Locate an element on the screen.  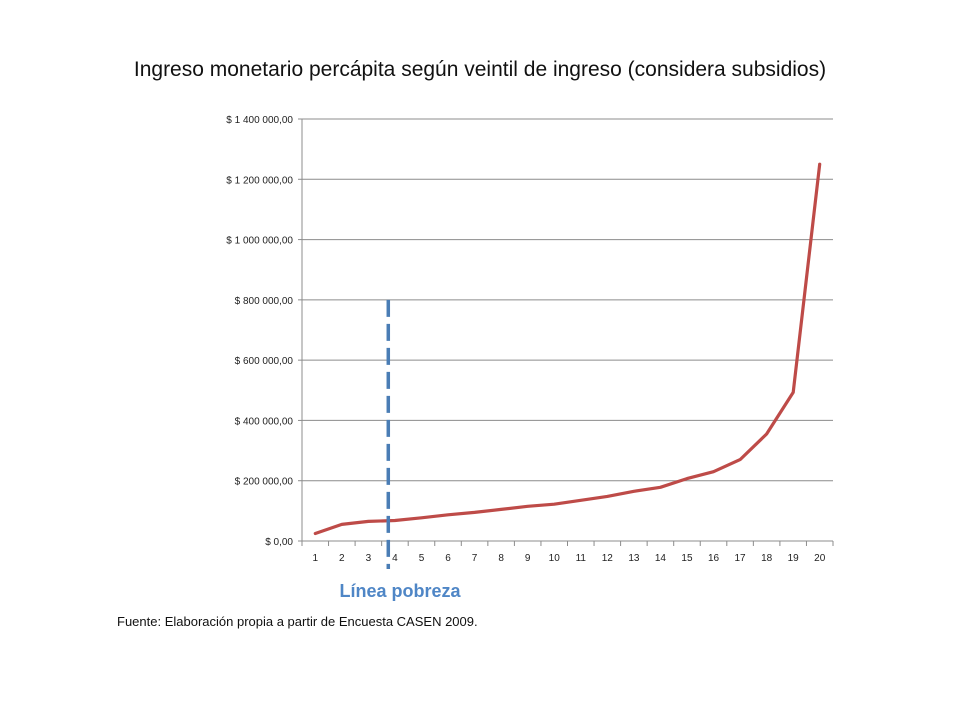
y-tick-label: $ 200 000,00 is located at coordinates (264, 482).